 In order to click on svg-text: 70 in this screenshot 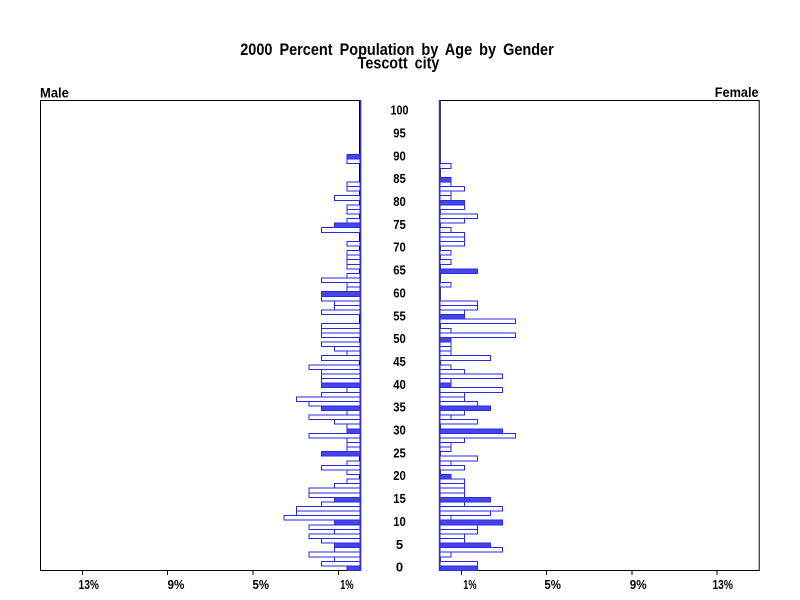, I will do `click(399, 247)`.